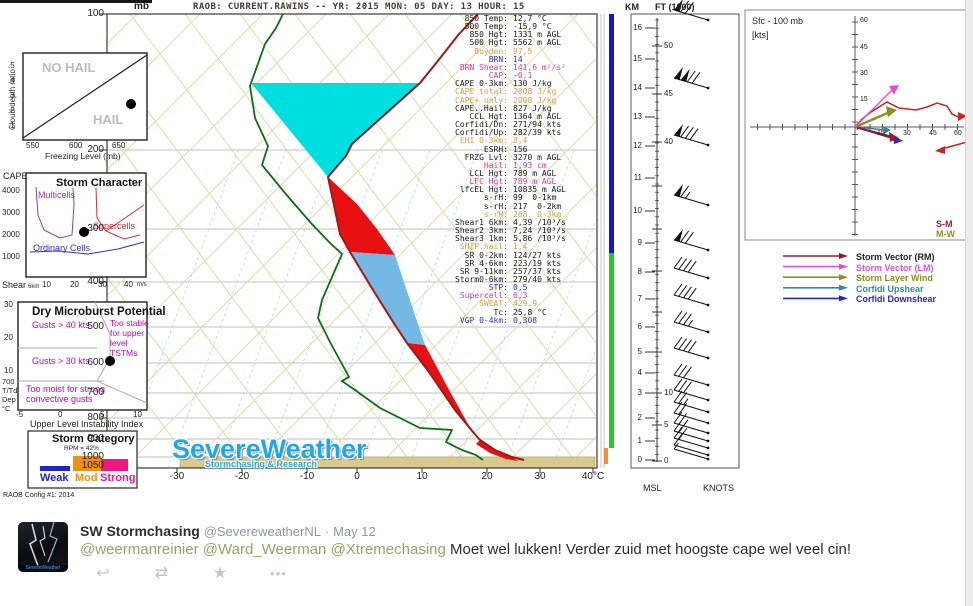  I want to click on hodo-ytick: 45, so click(864, 47).